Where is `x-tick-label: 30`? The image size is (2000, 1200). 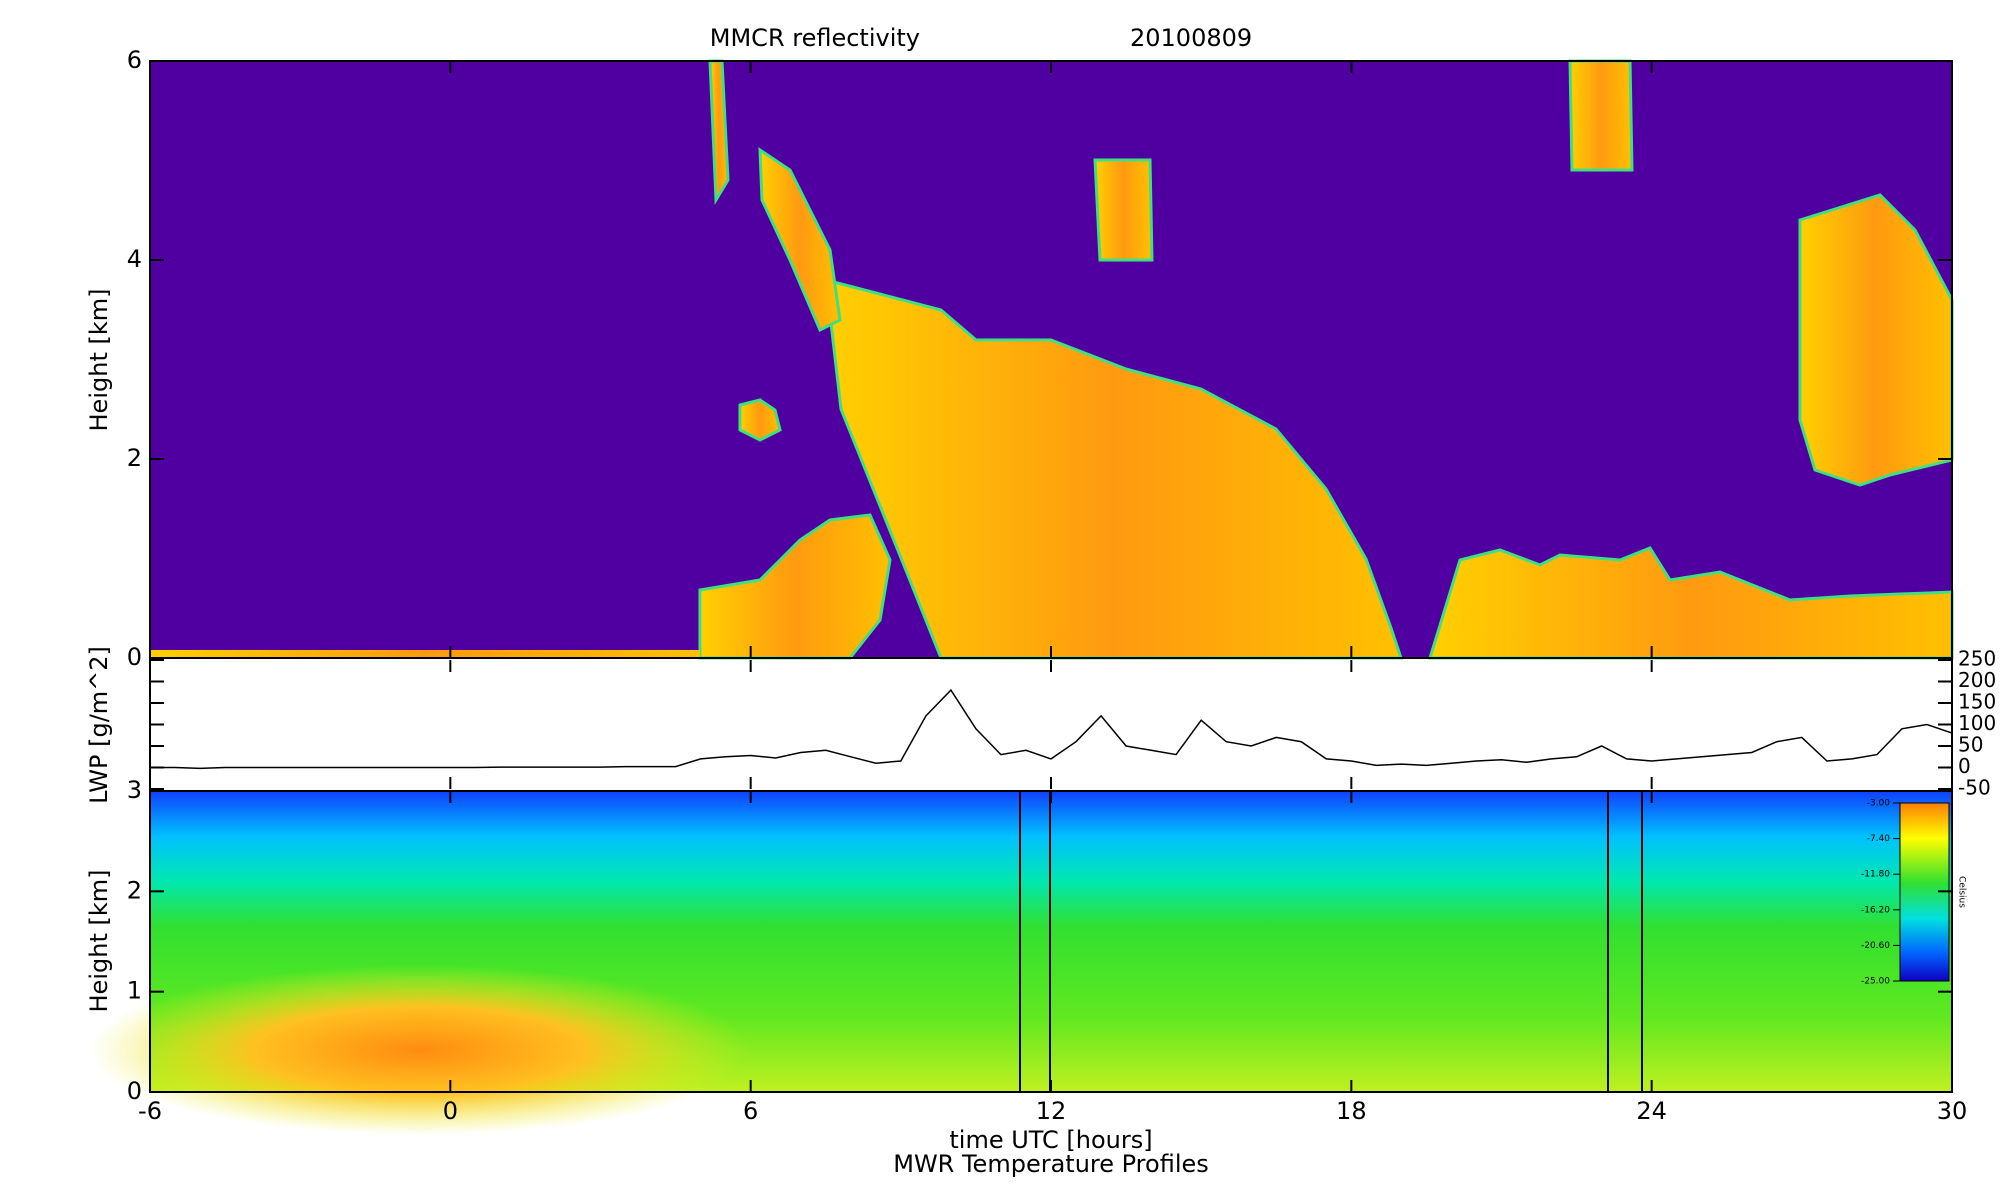 x-tick-label: 30 is located at coordinates (1952, 1111).